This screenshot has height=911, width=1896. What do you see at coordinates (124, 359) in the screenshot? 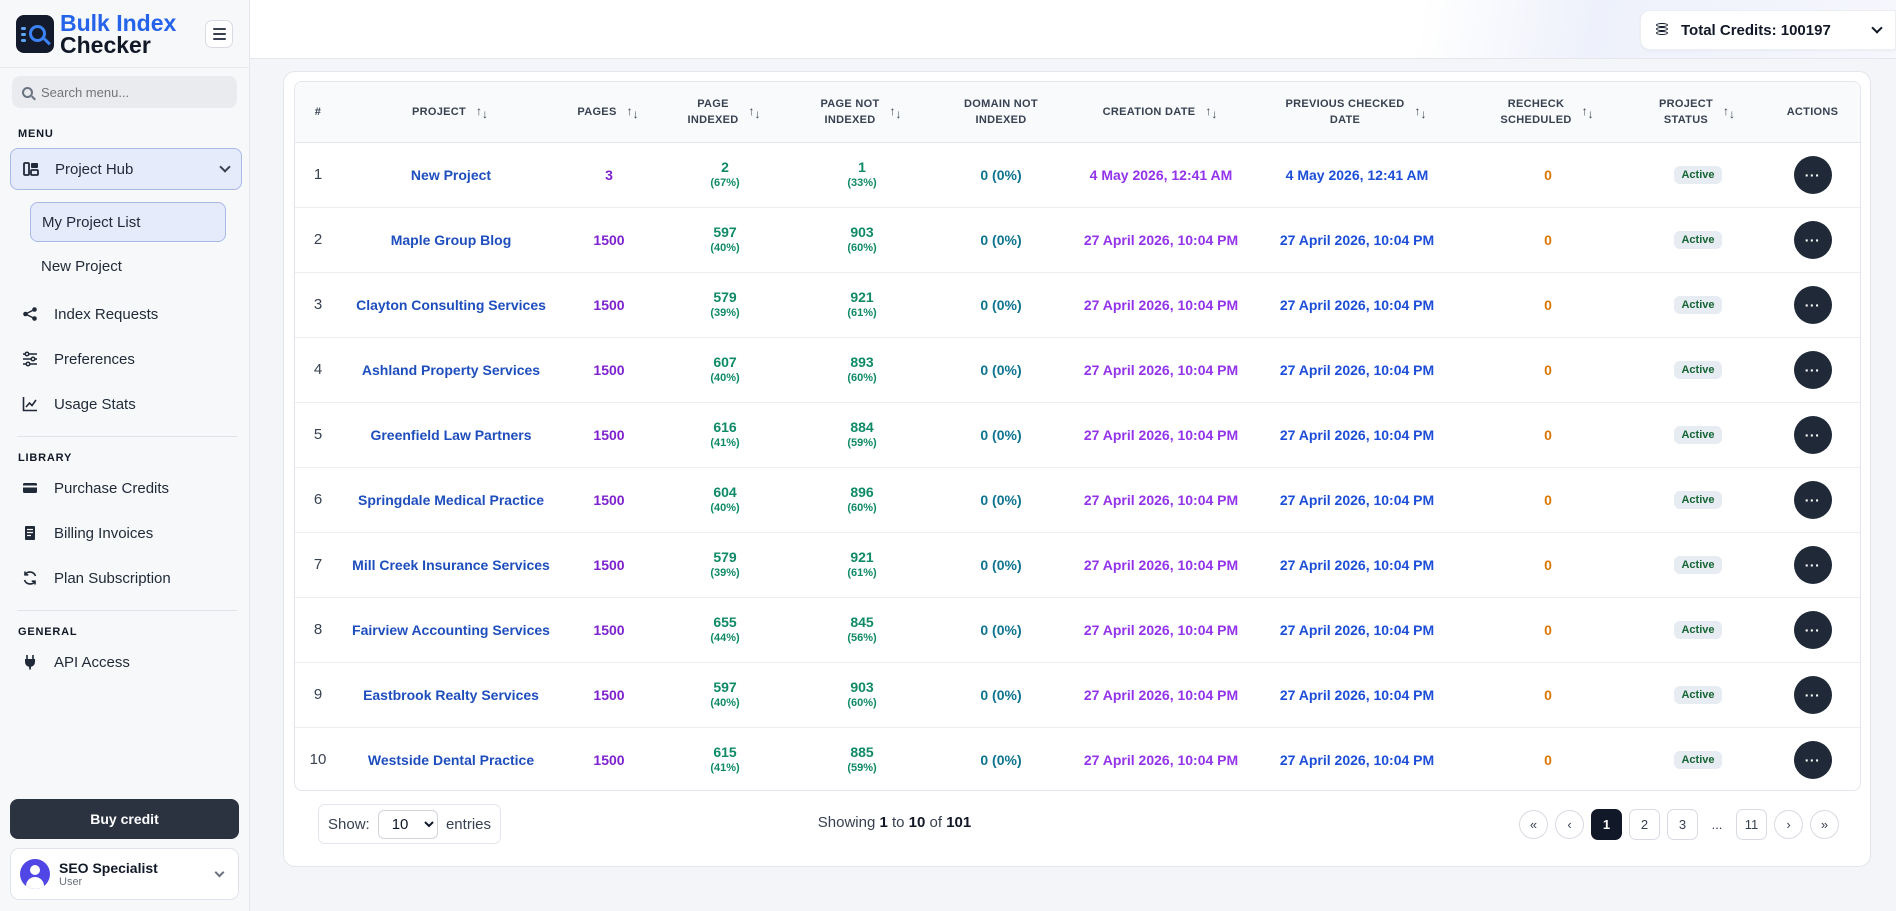
I see `sidebar-item-preferences: Preferences` at bounding box center [124, 359].